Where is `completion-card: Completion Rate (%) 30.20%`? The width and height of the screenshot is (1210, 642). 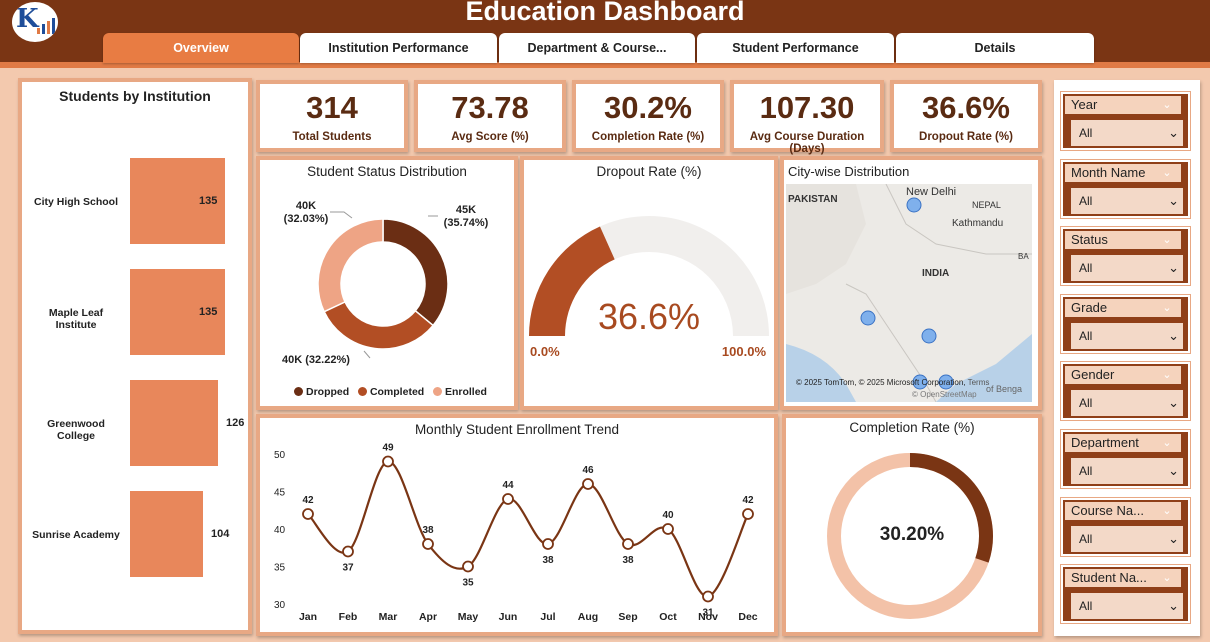
completion-card: Completion Rate (%) 30.20% is located at coordinates (912, 525).